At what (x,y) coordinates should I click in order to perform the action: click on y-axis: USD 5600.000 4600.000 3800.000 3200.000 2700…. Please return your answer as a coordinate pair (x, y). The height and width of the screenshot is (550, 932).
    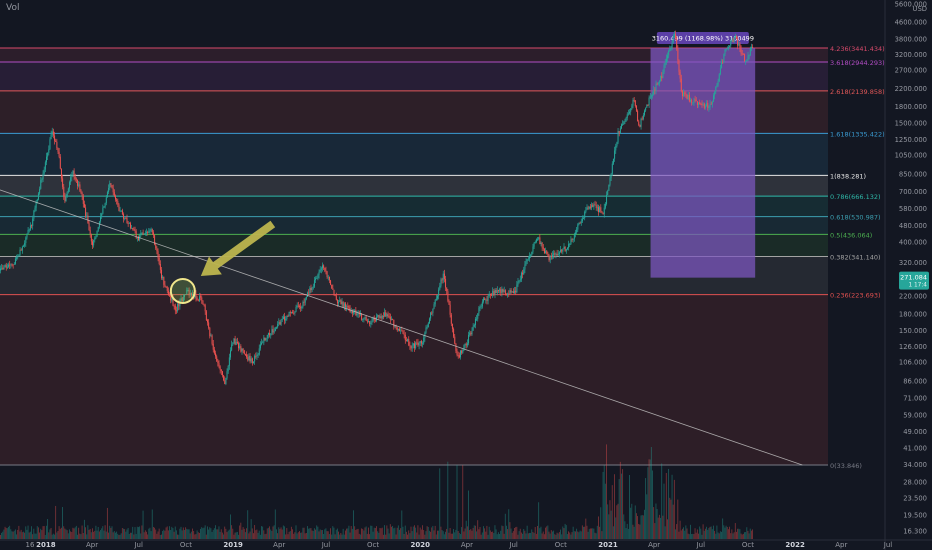
    Looking at the image, I should click on (905, 275).